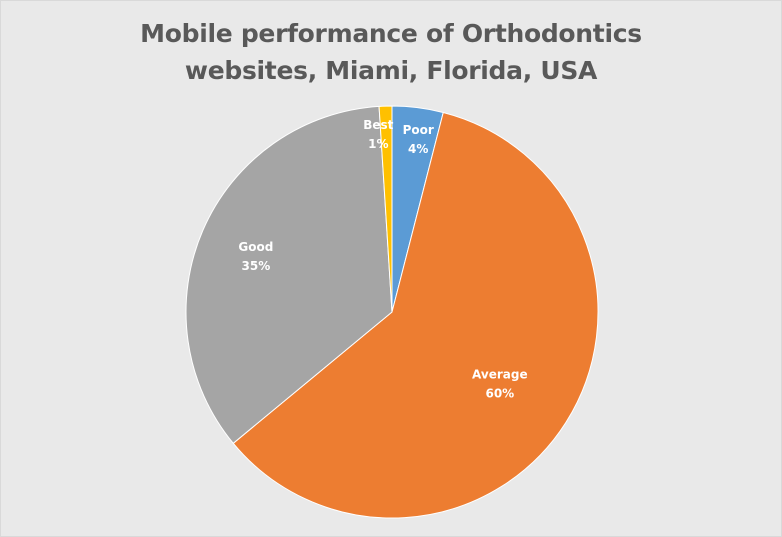 The image size is (782, 537). What do you see at coordinates (255, 256) in the screenshot?
I see `slice-label-good: Good 35%` at bounding box center [255, 256].